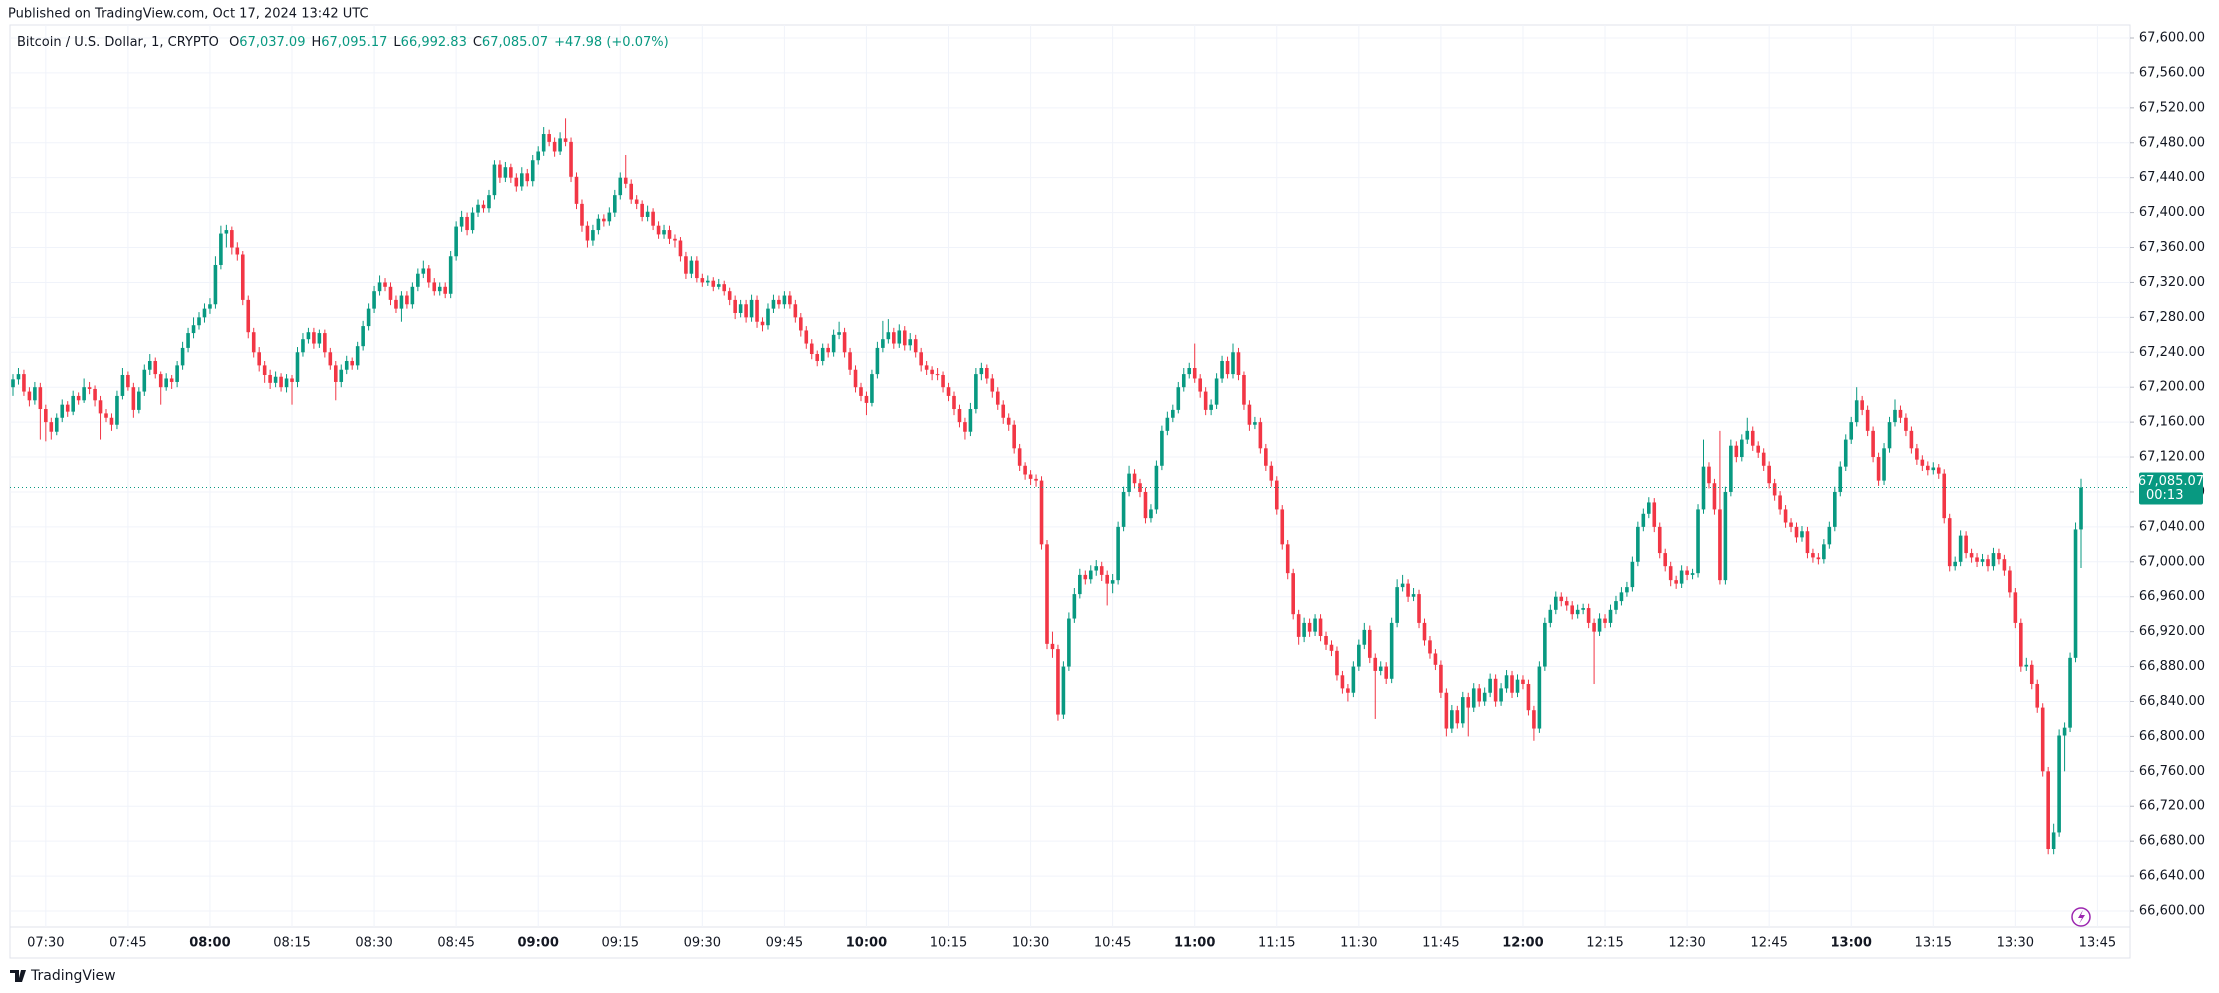  Describe the element at coordinates (2172, 107) in the screenshot. I see `y-tick-label: 67,520.00` at that location.